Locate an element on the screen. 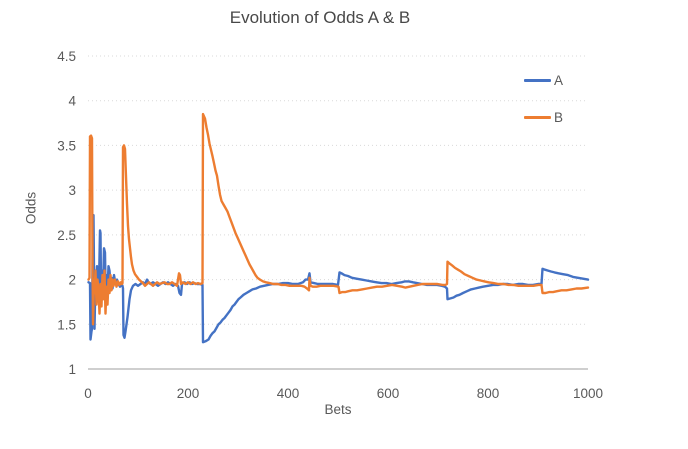  legend-label-b: B is located at coordinates (559, 117).